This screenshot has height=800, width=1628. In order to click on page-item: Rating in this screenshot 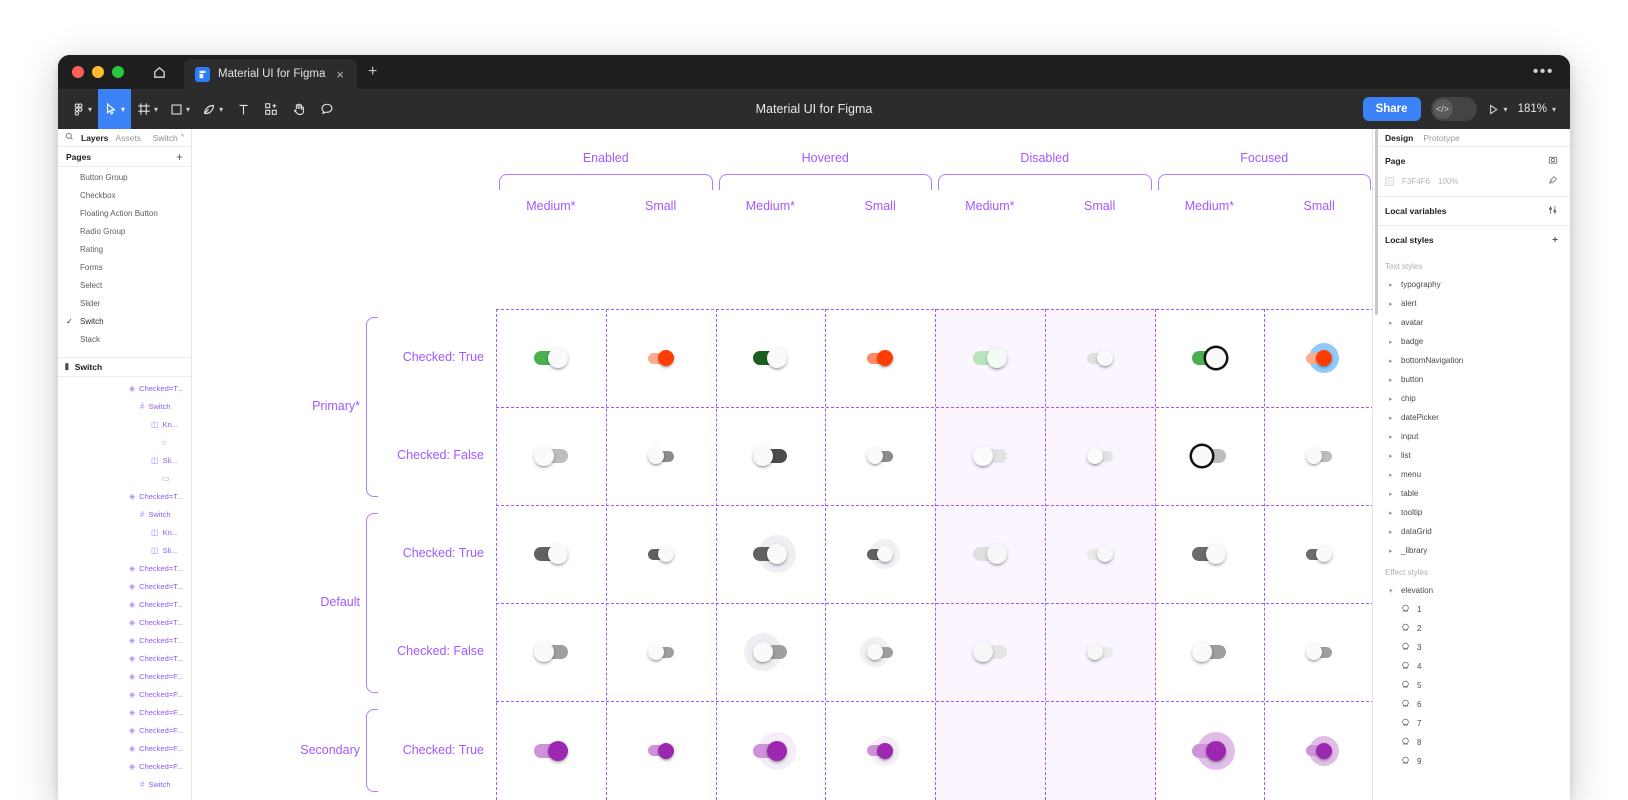, I will do `click(124, 249)`.